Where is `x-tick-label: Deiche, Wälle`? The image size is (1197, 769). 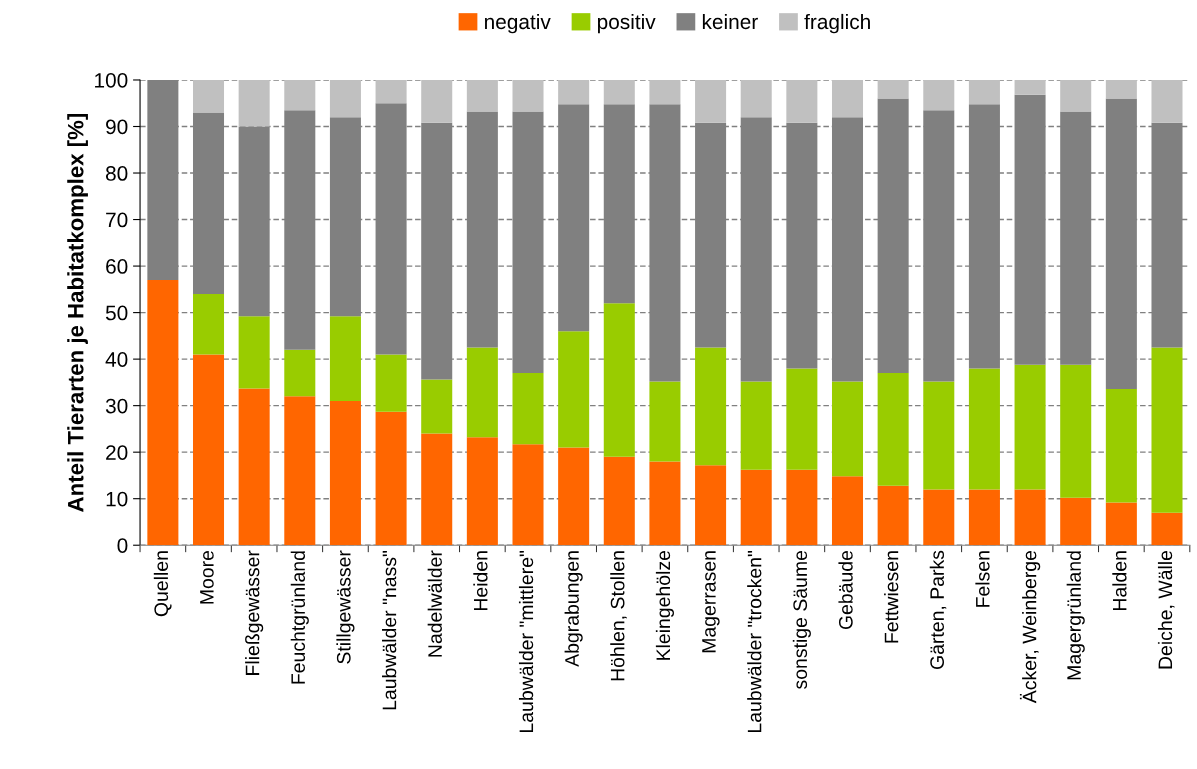 x-tick-label: Deiche, Wälle is located at coordinates (1166, 609).